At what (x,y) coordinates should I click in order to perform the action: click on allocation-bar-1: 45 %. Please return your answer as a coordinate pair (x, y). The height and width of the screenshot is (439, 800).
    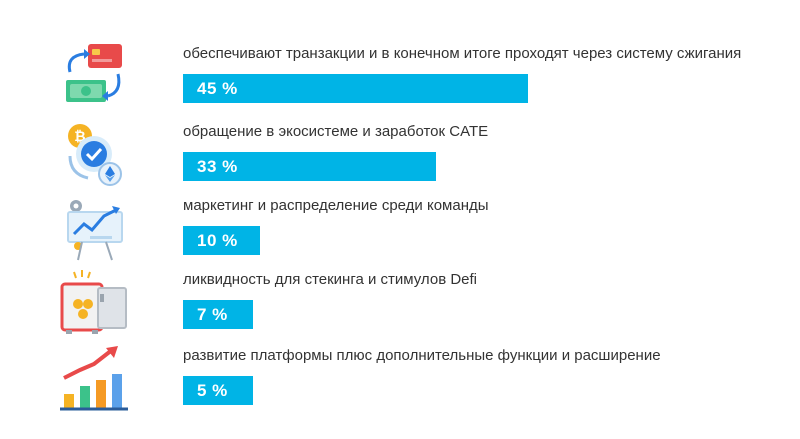
    Looking at the image, I should click on (355, 88).